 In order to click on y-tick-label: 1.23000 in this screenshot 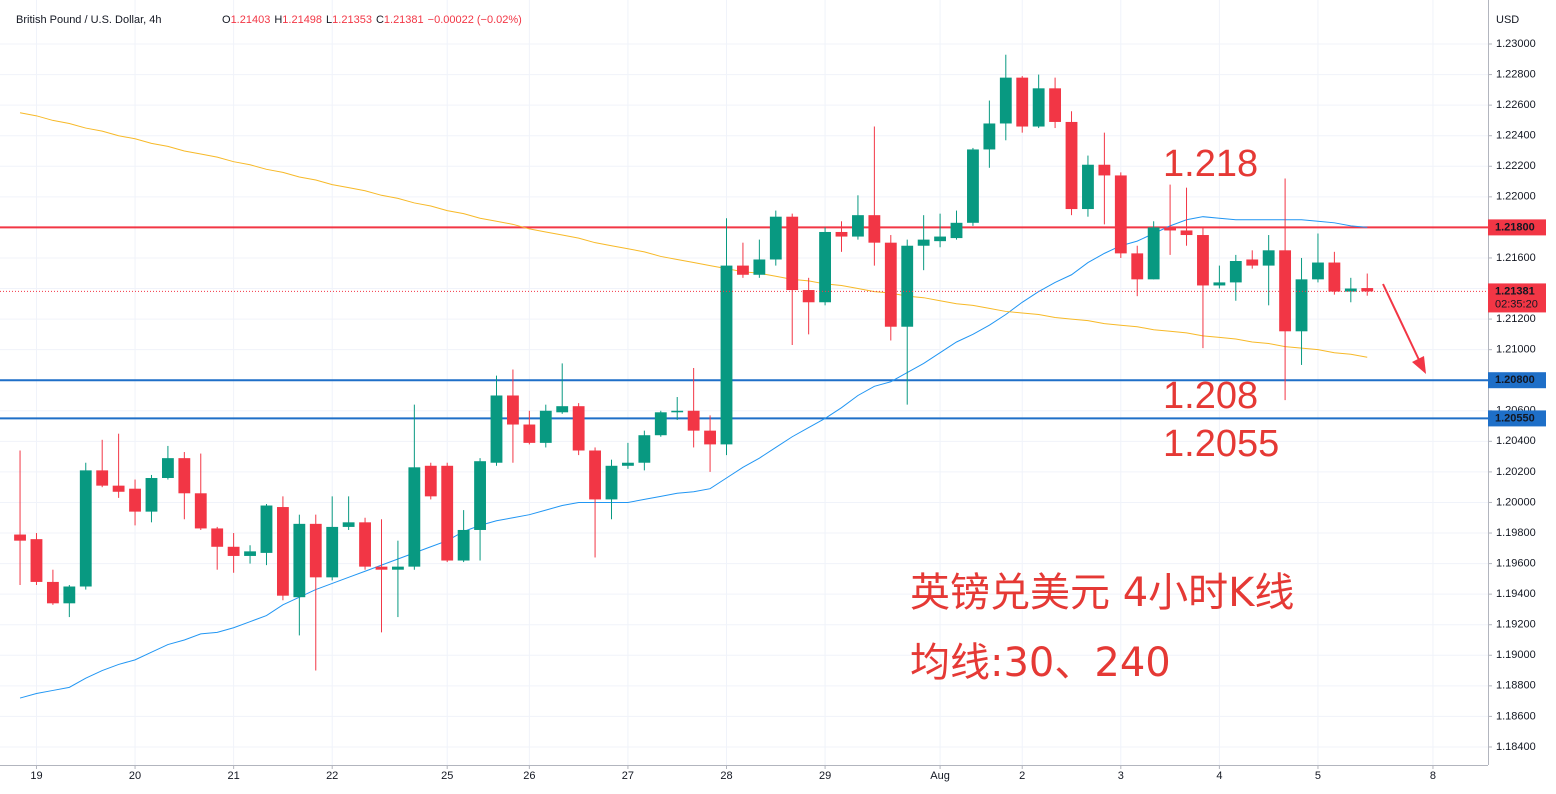, I will do `click(1516, 44)`.